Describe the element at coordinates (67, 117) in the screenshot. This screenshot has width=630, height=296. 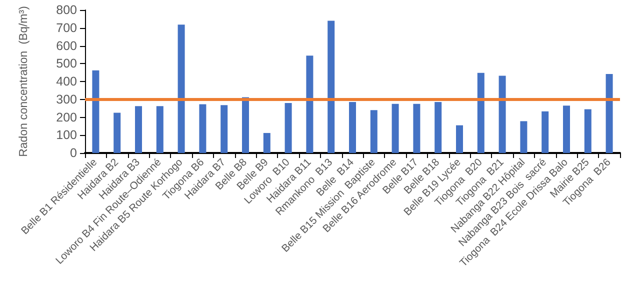
I see `y-tick-label: 200` at that location.